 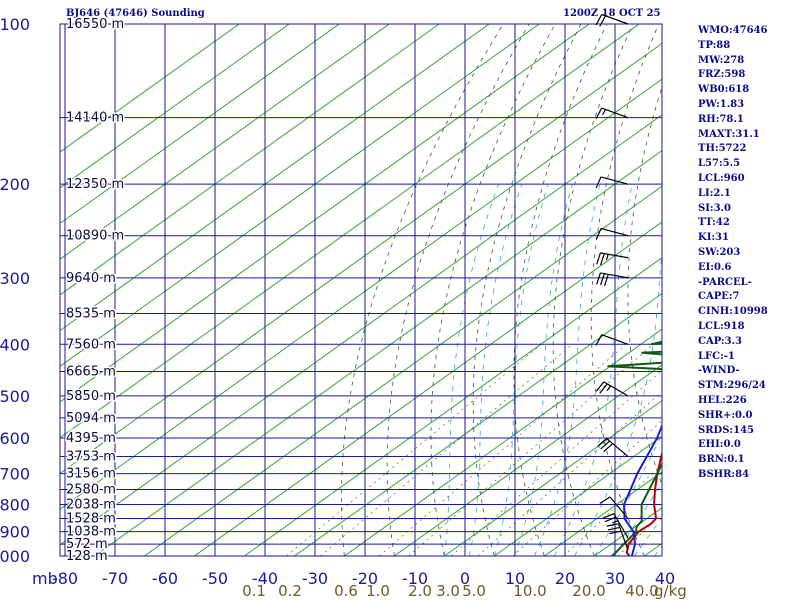 I want to click on stat-item: MAXT:31.1, so click(x=729, y=134).